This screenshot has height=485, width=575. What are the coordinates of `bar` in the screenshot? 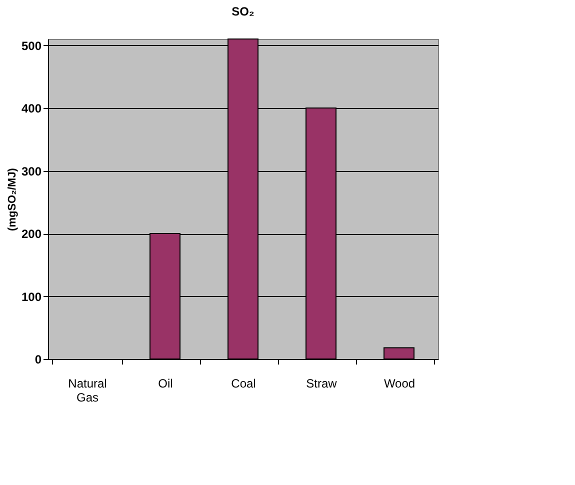 It's located at (399, 353).